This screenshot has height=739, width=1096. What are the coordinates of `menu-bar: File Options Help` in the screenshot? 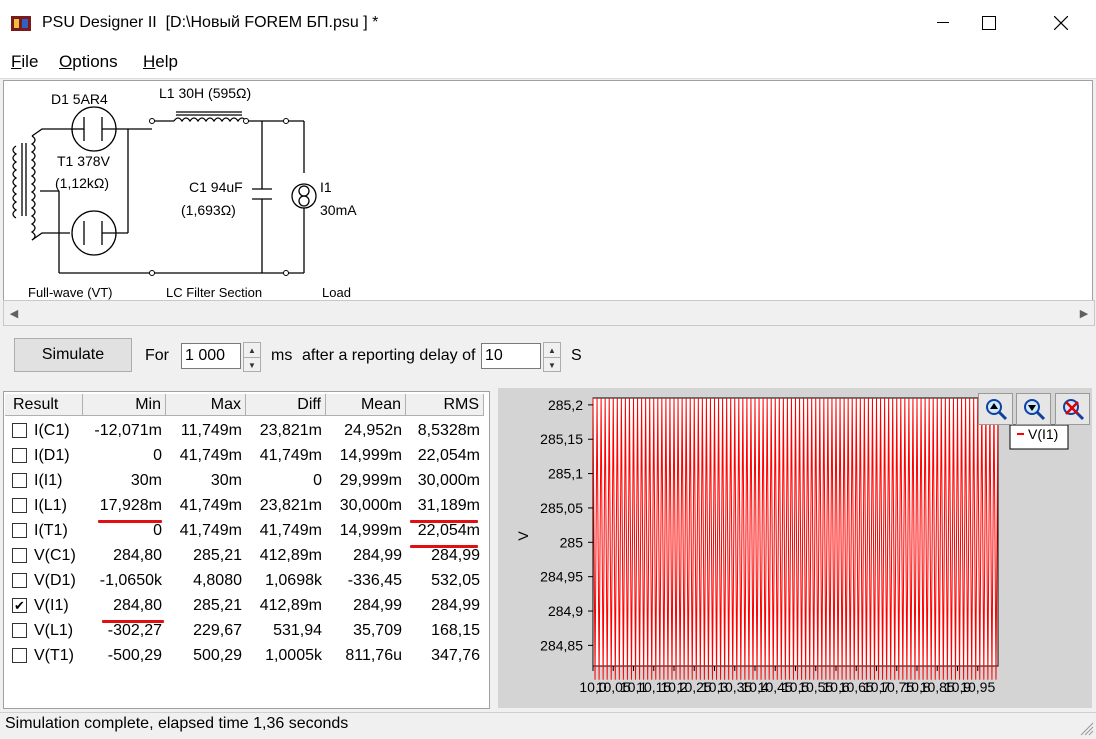 It's located at (548, 62).